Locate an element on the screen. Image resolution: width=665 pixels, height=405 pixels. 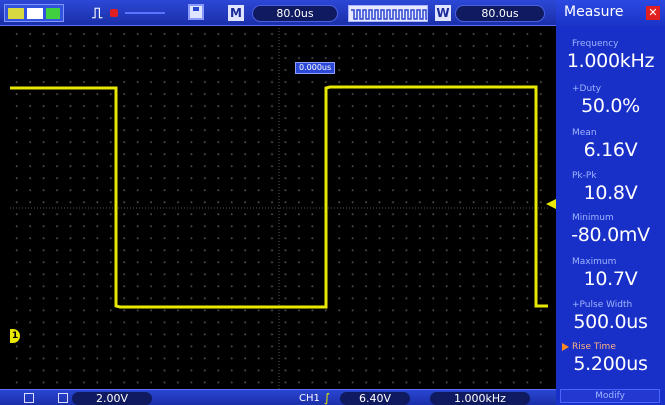
trigger-level-marker is located at coordinates (552, 204).